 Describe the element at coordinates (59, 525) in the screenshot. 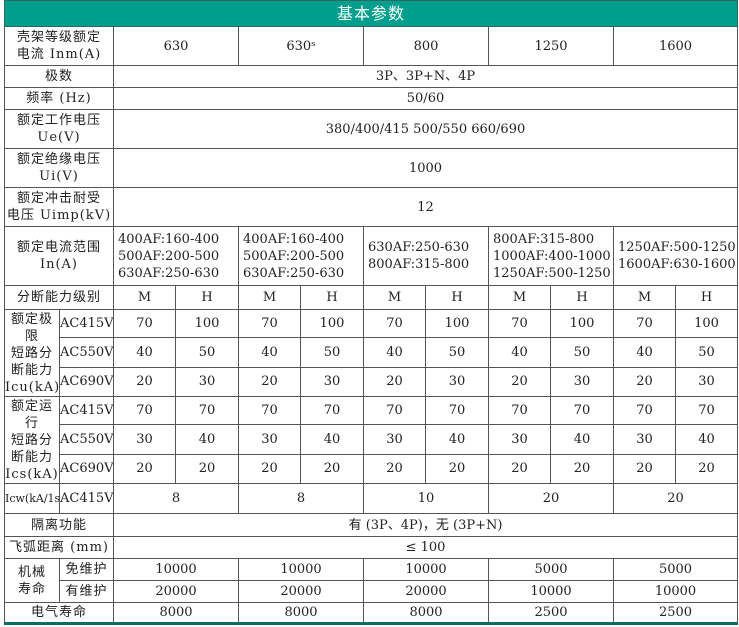

I see `isolation-label: 隔离功能` at that location.